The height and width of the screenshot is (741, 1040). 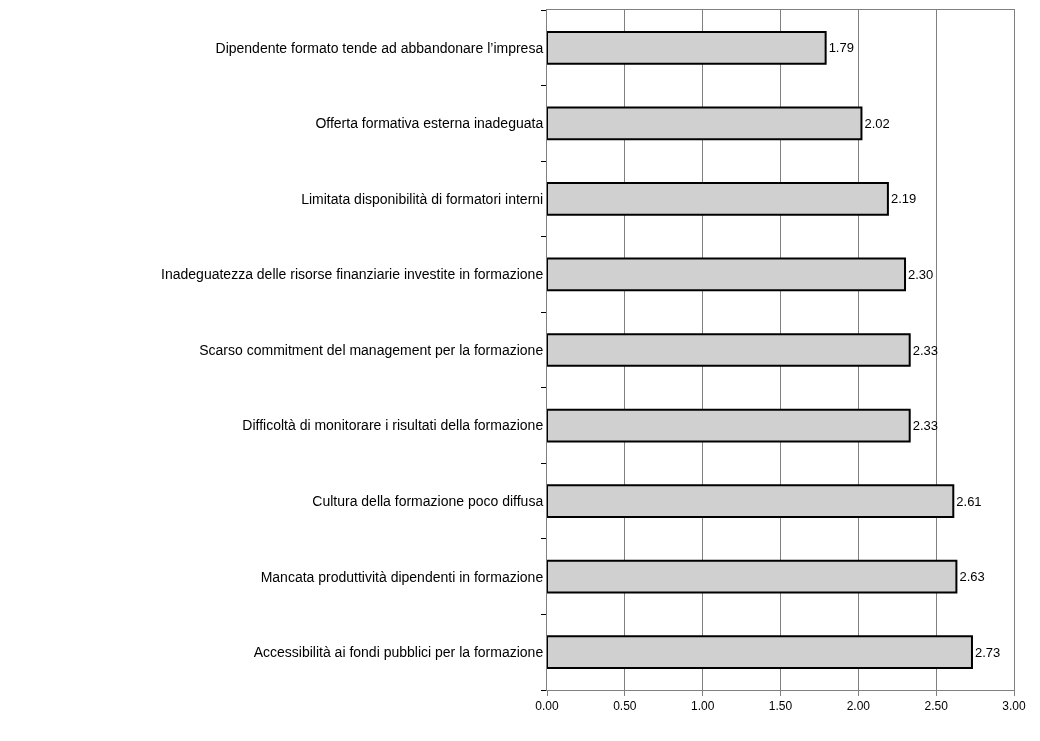 I want to click on y-tick-label: Mancata produttività dipendenti in formazione, so click(x=402, y=576).